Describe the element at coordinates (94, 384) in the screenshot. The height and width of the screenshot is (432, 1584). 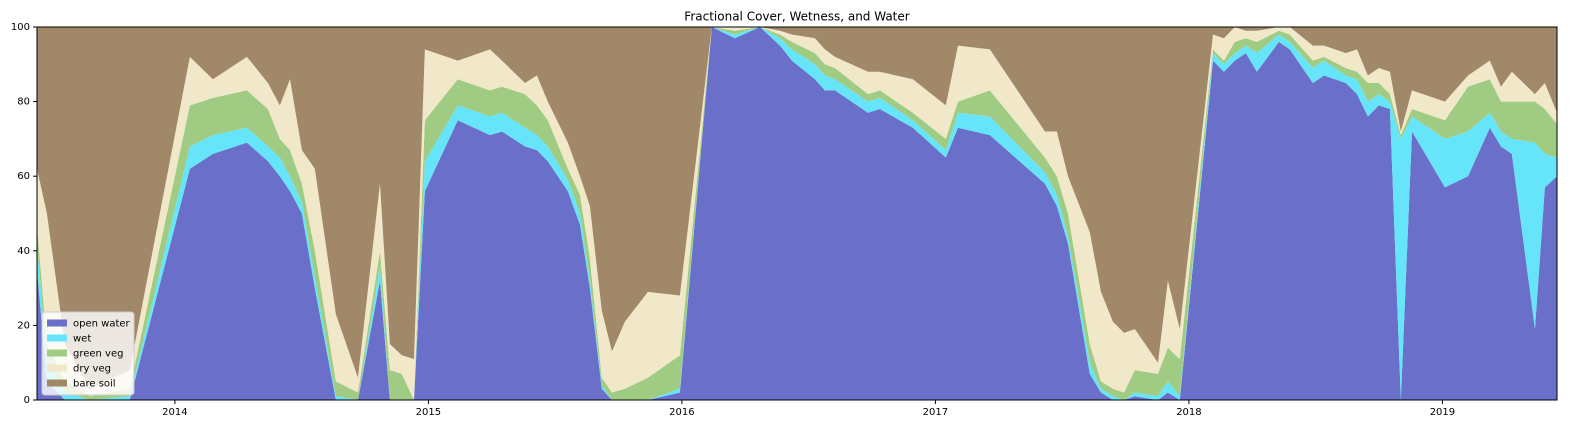
I see `legend-label: bare soil` at that location.